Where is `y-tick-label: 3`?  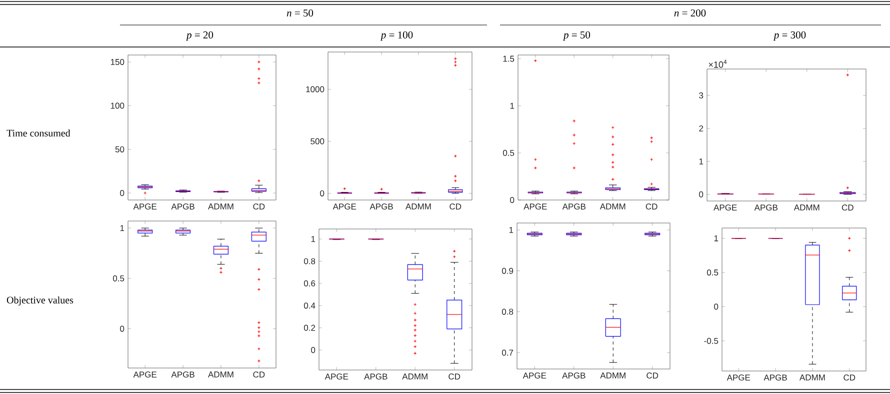 y-tick-label: 3 is located at coordinates (701, 95).